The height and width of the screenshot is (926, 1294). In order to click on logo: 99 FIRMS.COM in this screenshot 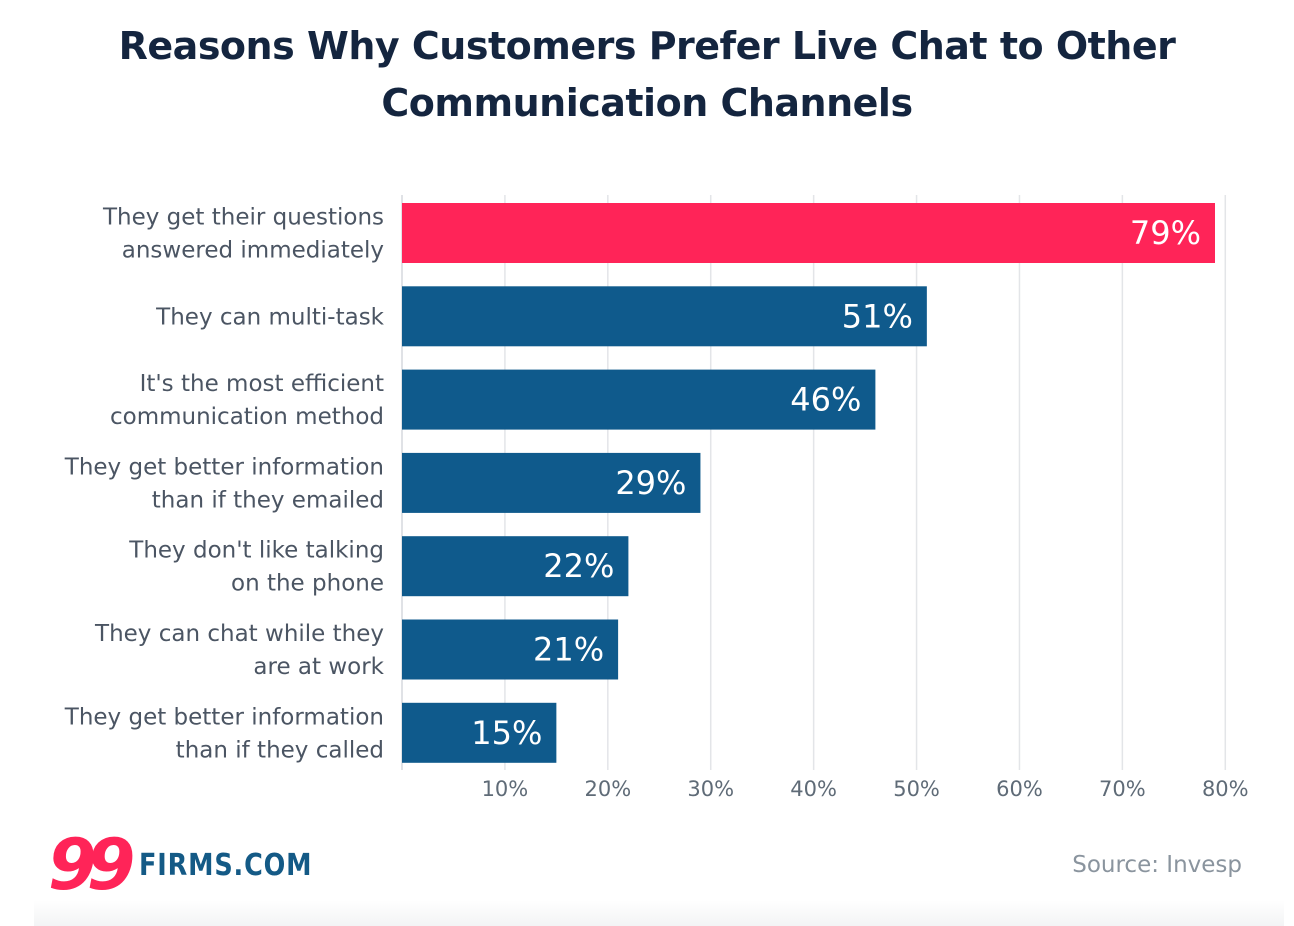, I will do `click(195, 865)`.